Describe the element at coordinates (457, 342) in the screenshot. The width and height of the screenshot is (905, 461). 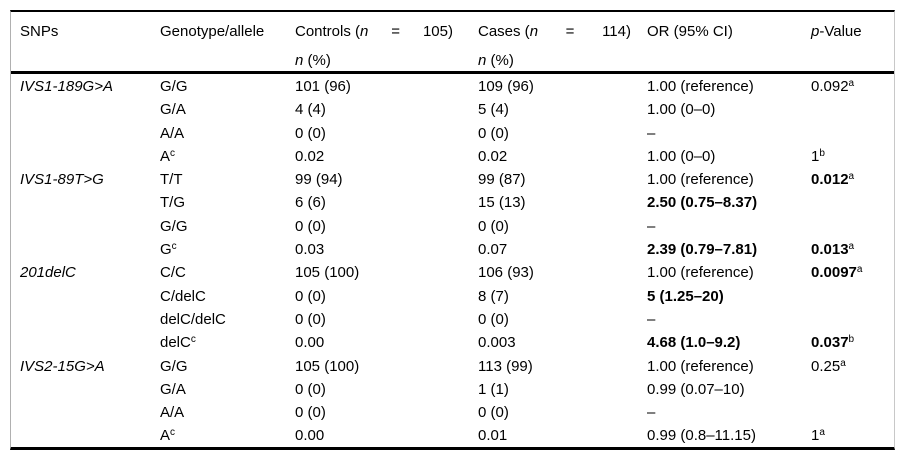
I see `table-row: delCc 0.00 0.003 4.68 (1.0–9.2) 0.037b` at that location.